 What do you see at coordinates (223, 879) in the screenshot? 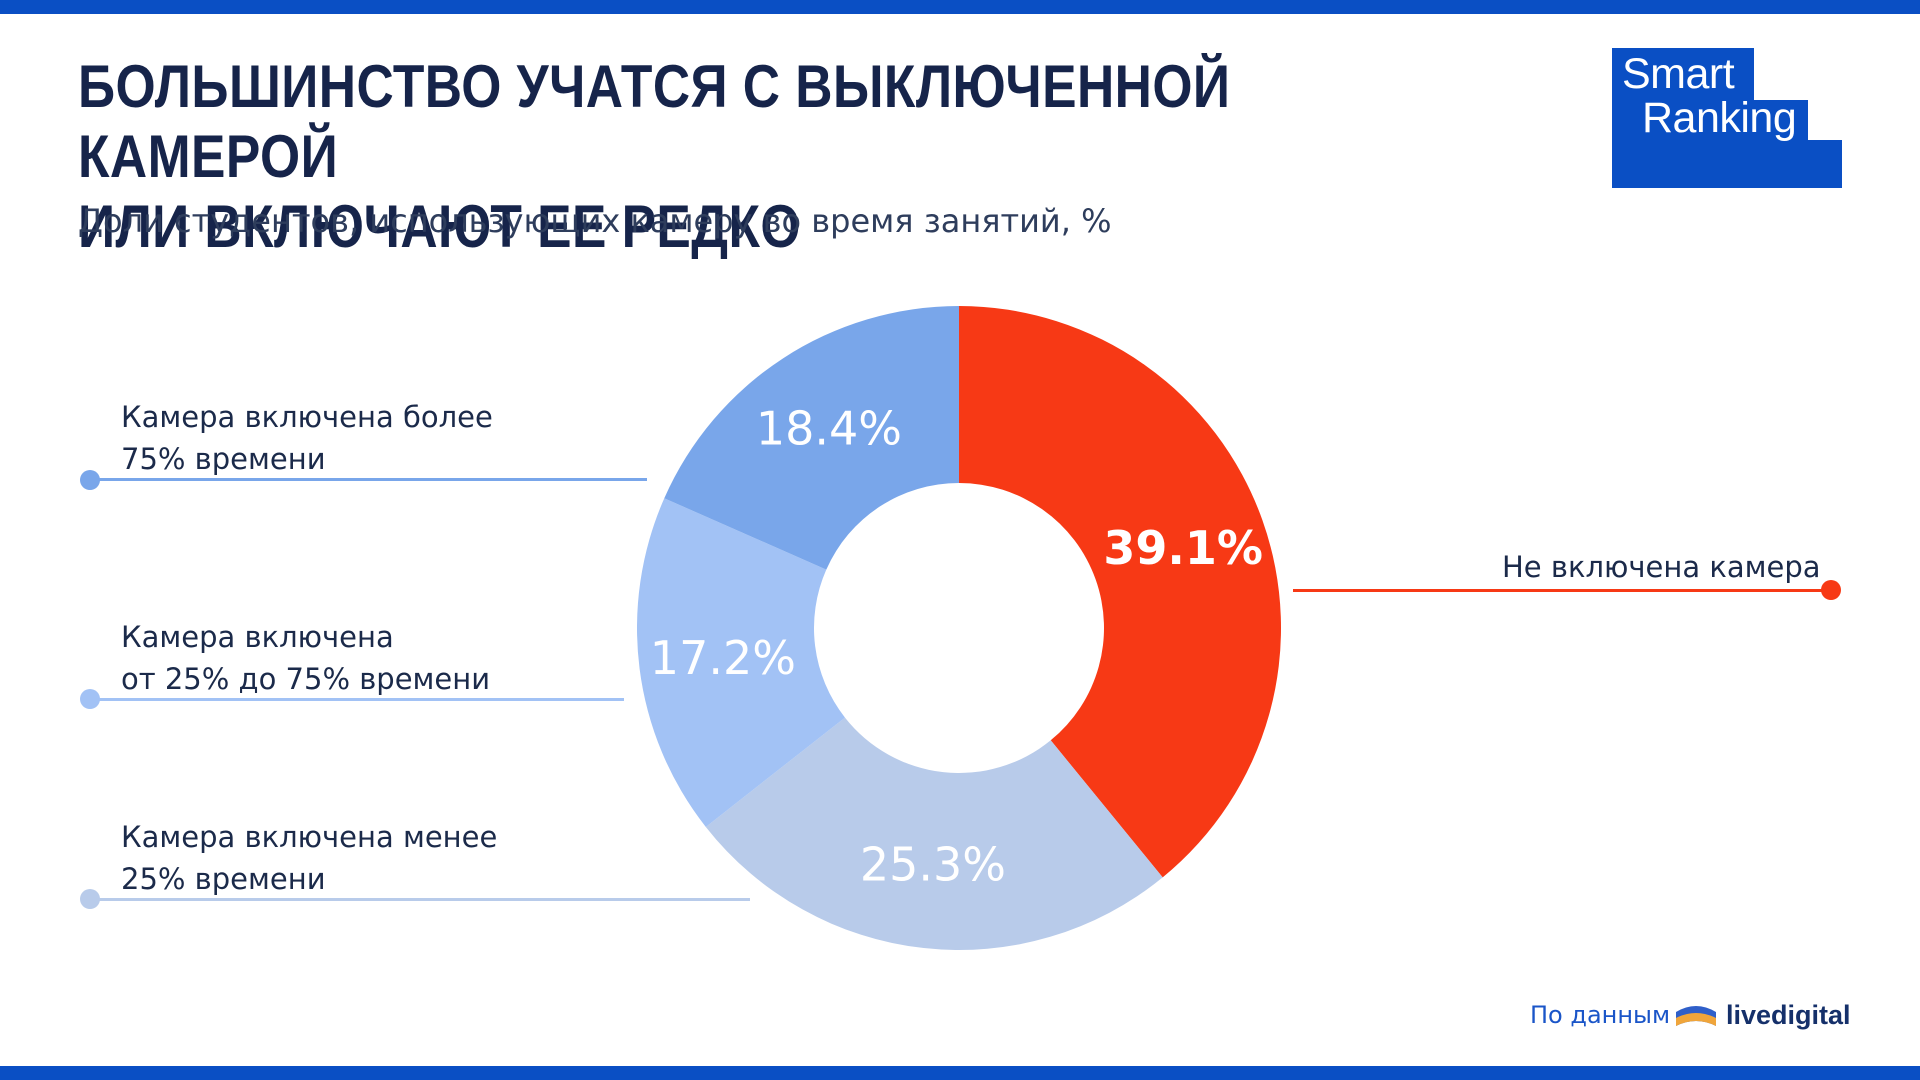
I see `legend-label-less-25-line-2: 25% времени` at bounding box center [223, 879].